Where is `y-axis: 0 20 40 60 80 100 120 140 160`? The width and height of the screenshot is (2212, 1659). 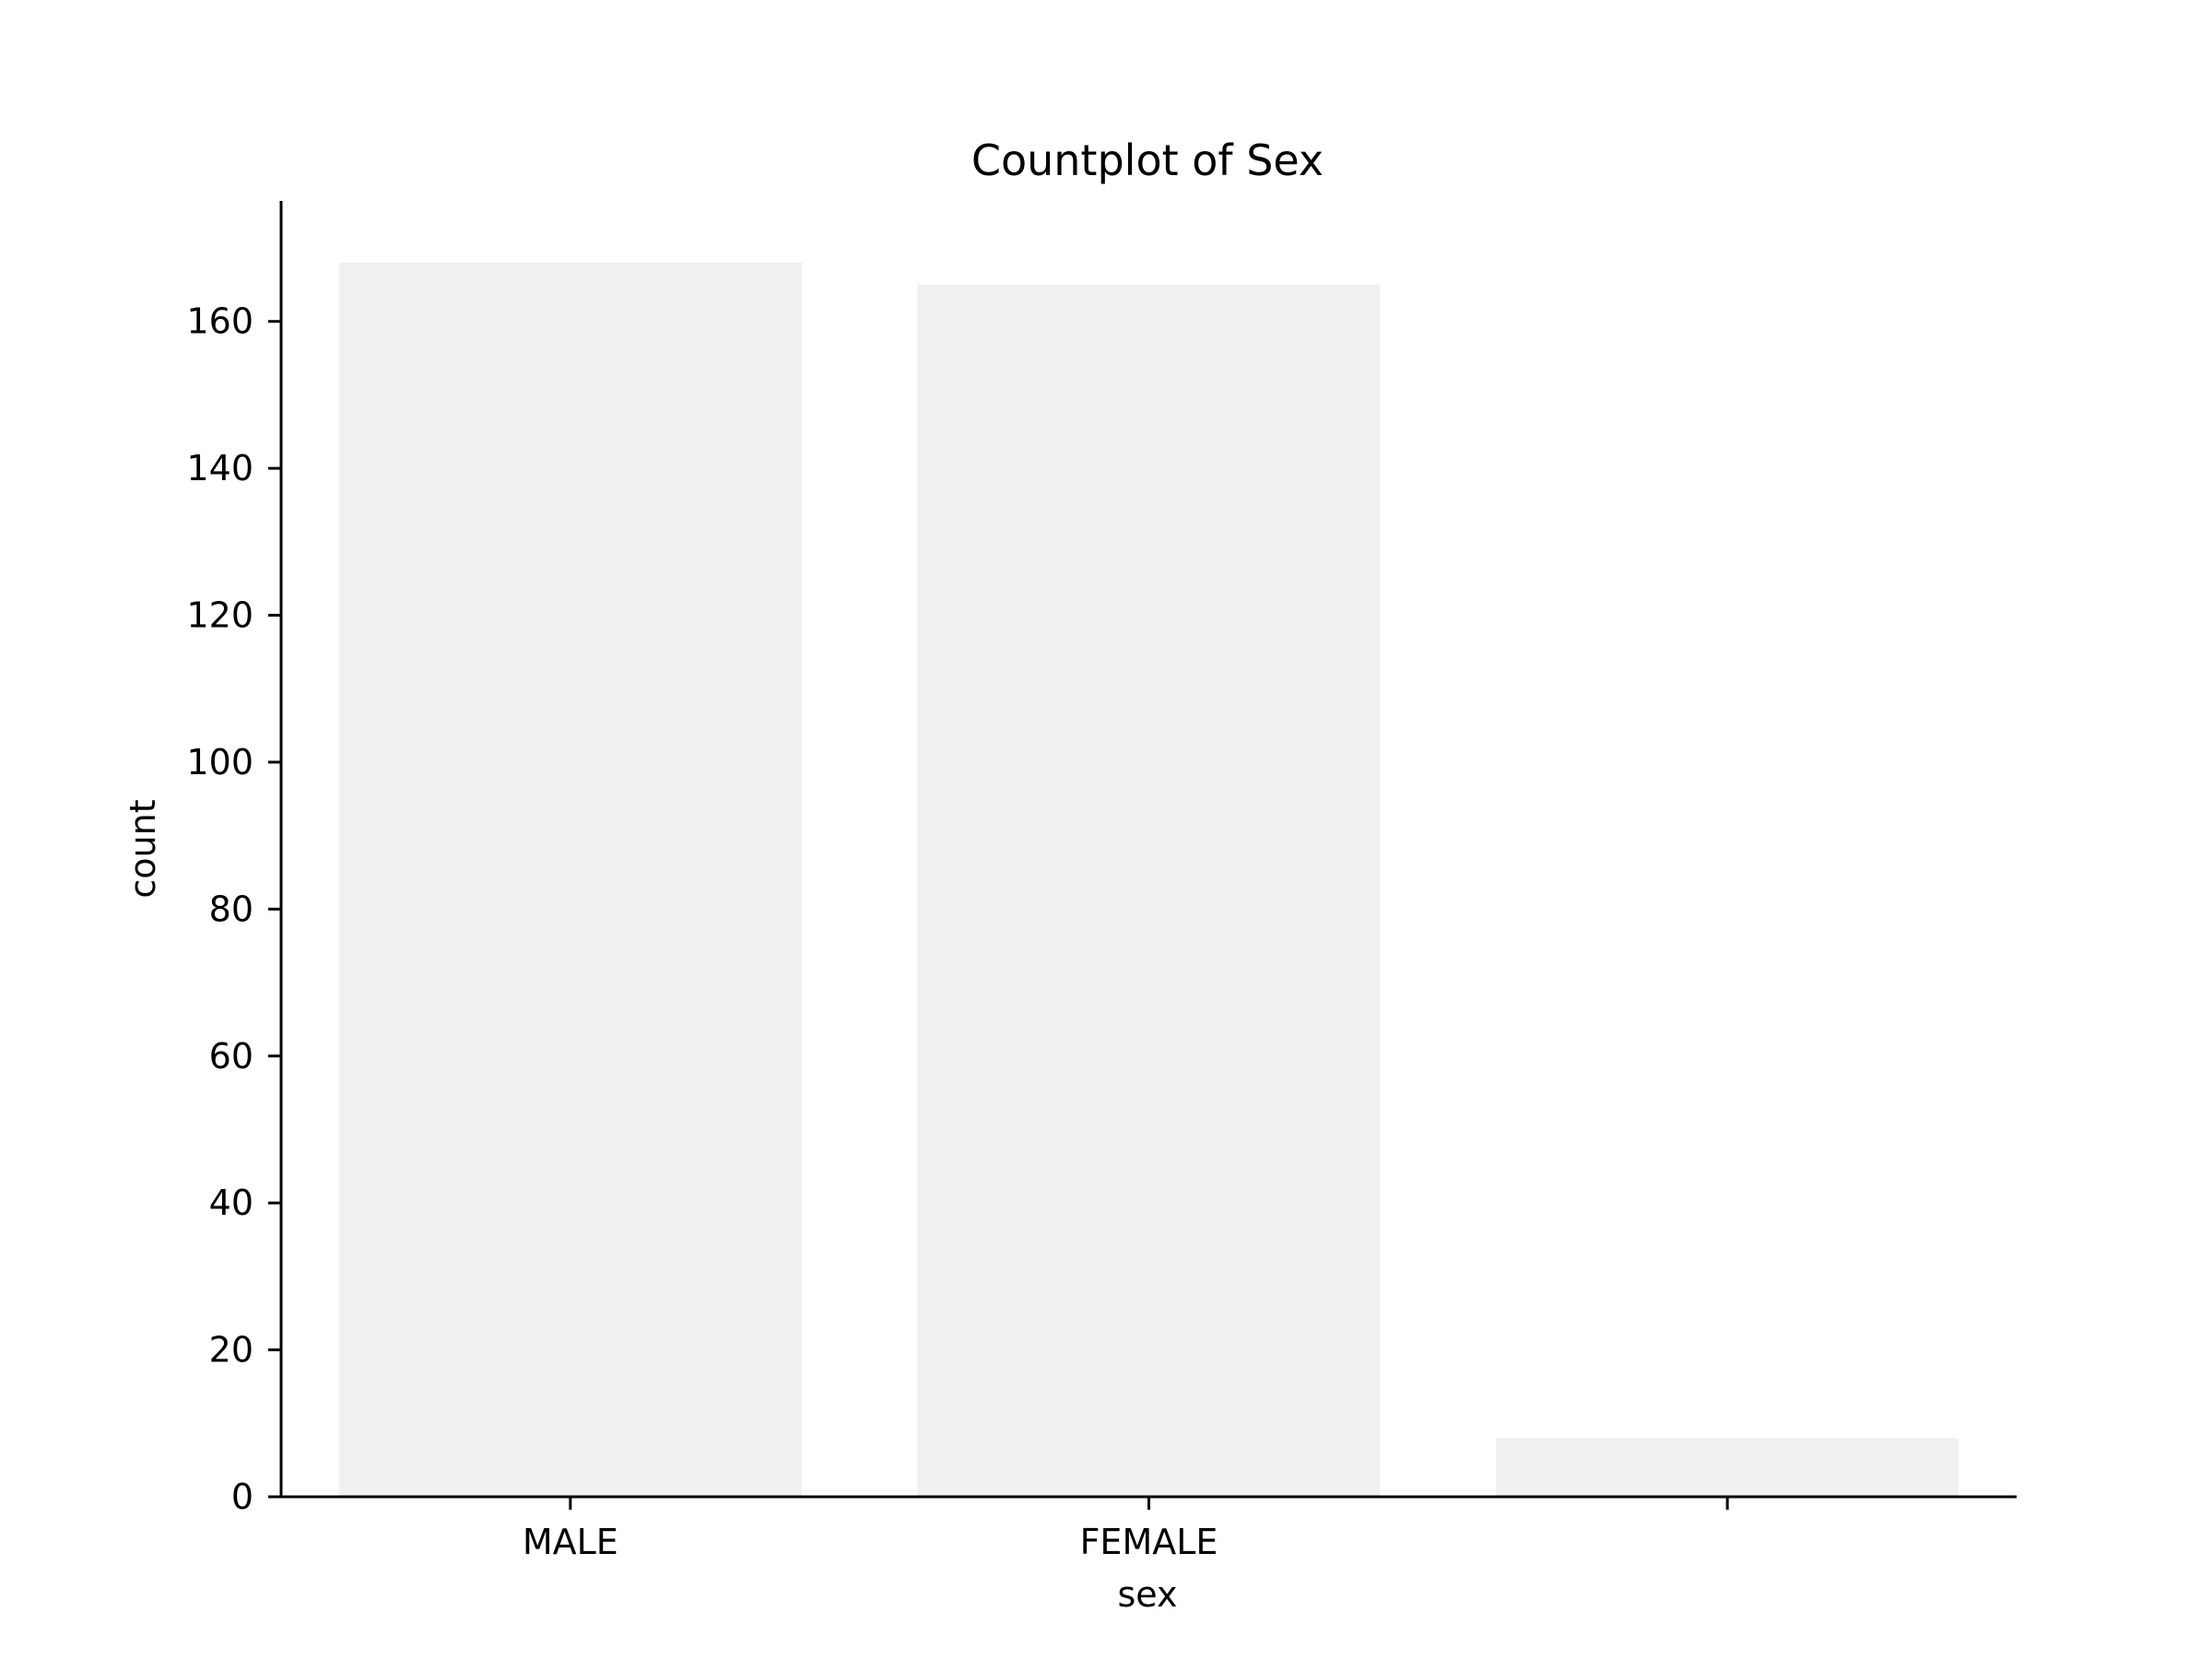
y-axis: 0 20 40 60 80 100 120 140 160 is located at coordinates (233, 909).